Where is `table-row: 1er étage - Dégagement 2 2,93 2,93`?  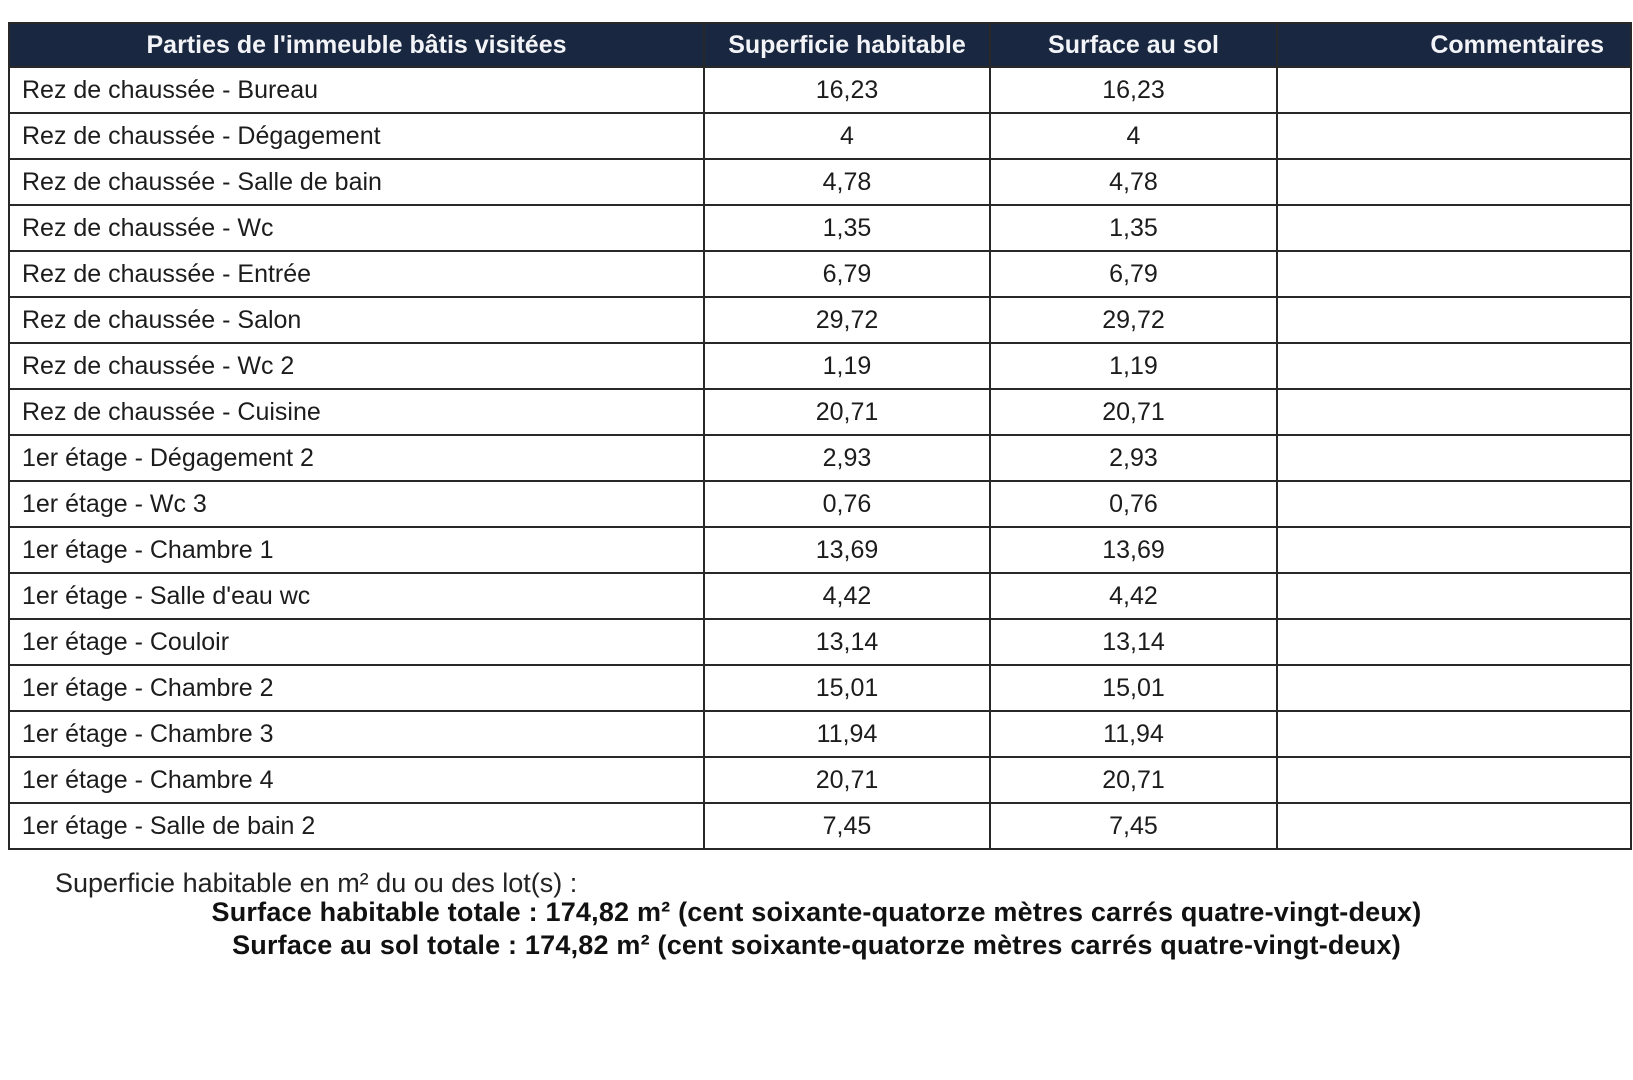 table-row: 1er étage - Dégagement 2 2,93 2,93 is located at coordinates (820, 458).